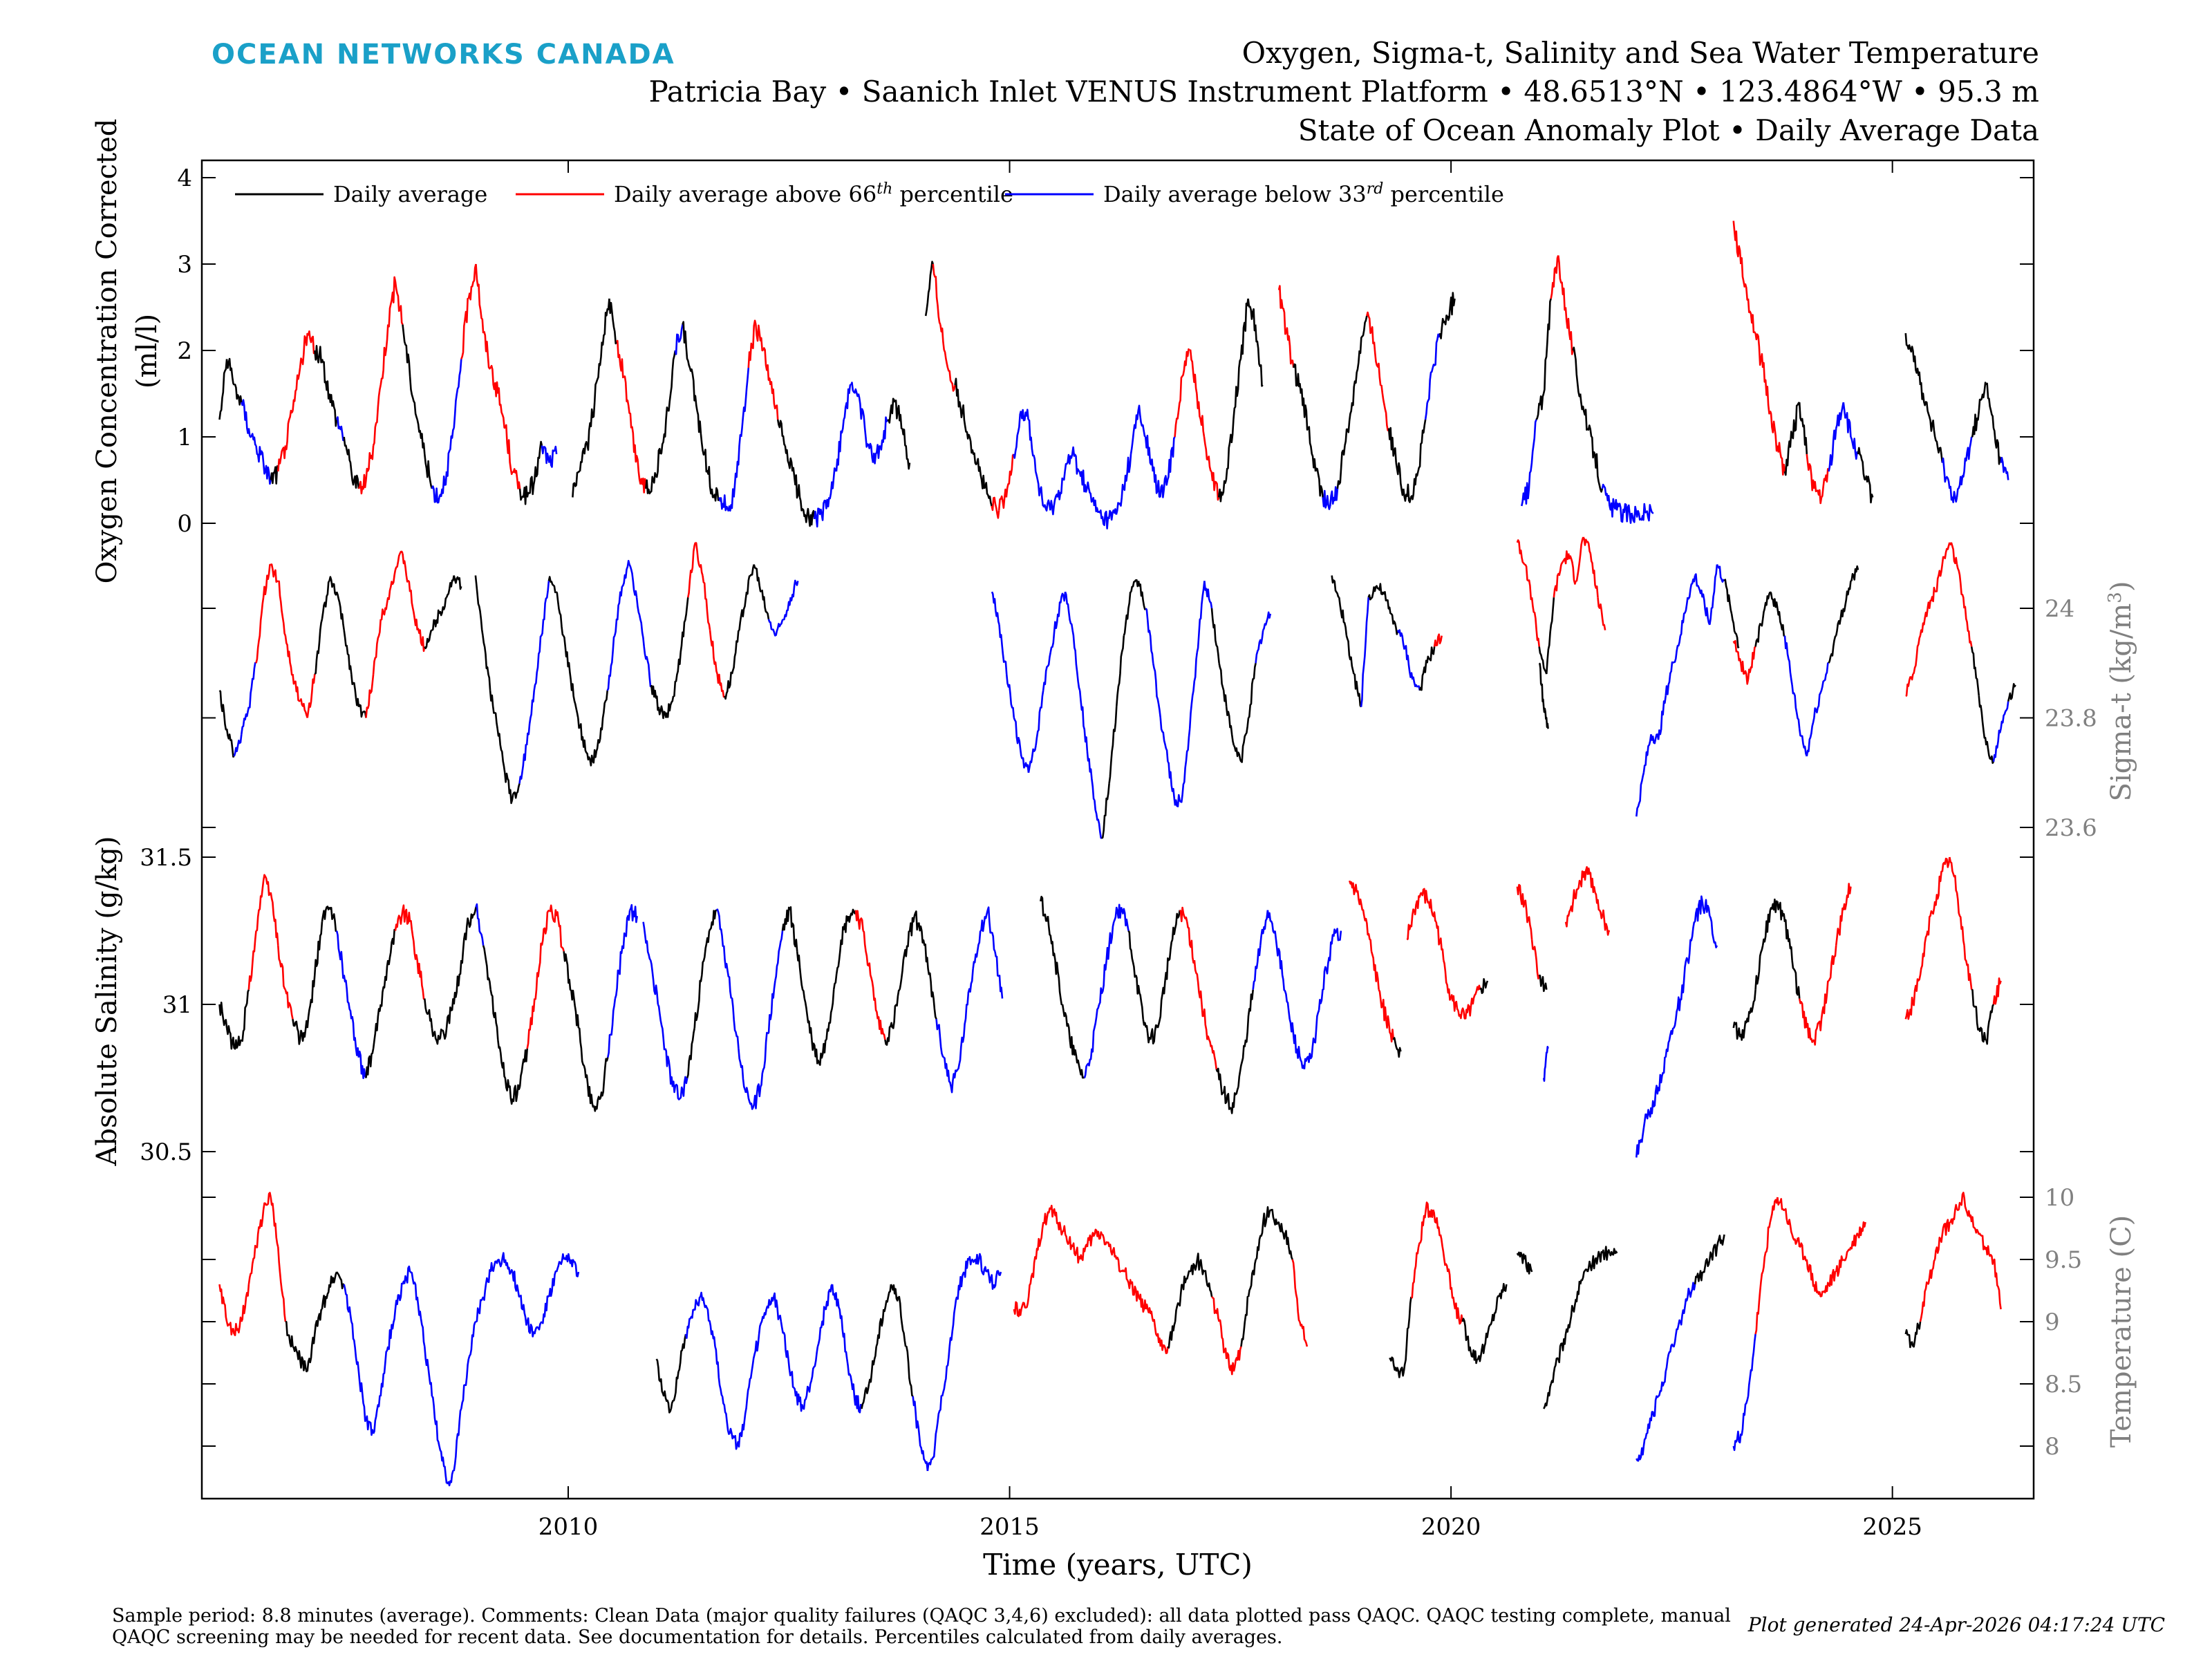 The height and width of the screenshot is (1659, 2212). I want to click on y-tick-label: 24, so click(2060, 609).